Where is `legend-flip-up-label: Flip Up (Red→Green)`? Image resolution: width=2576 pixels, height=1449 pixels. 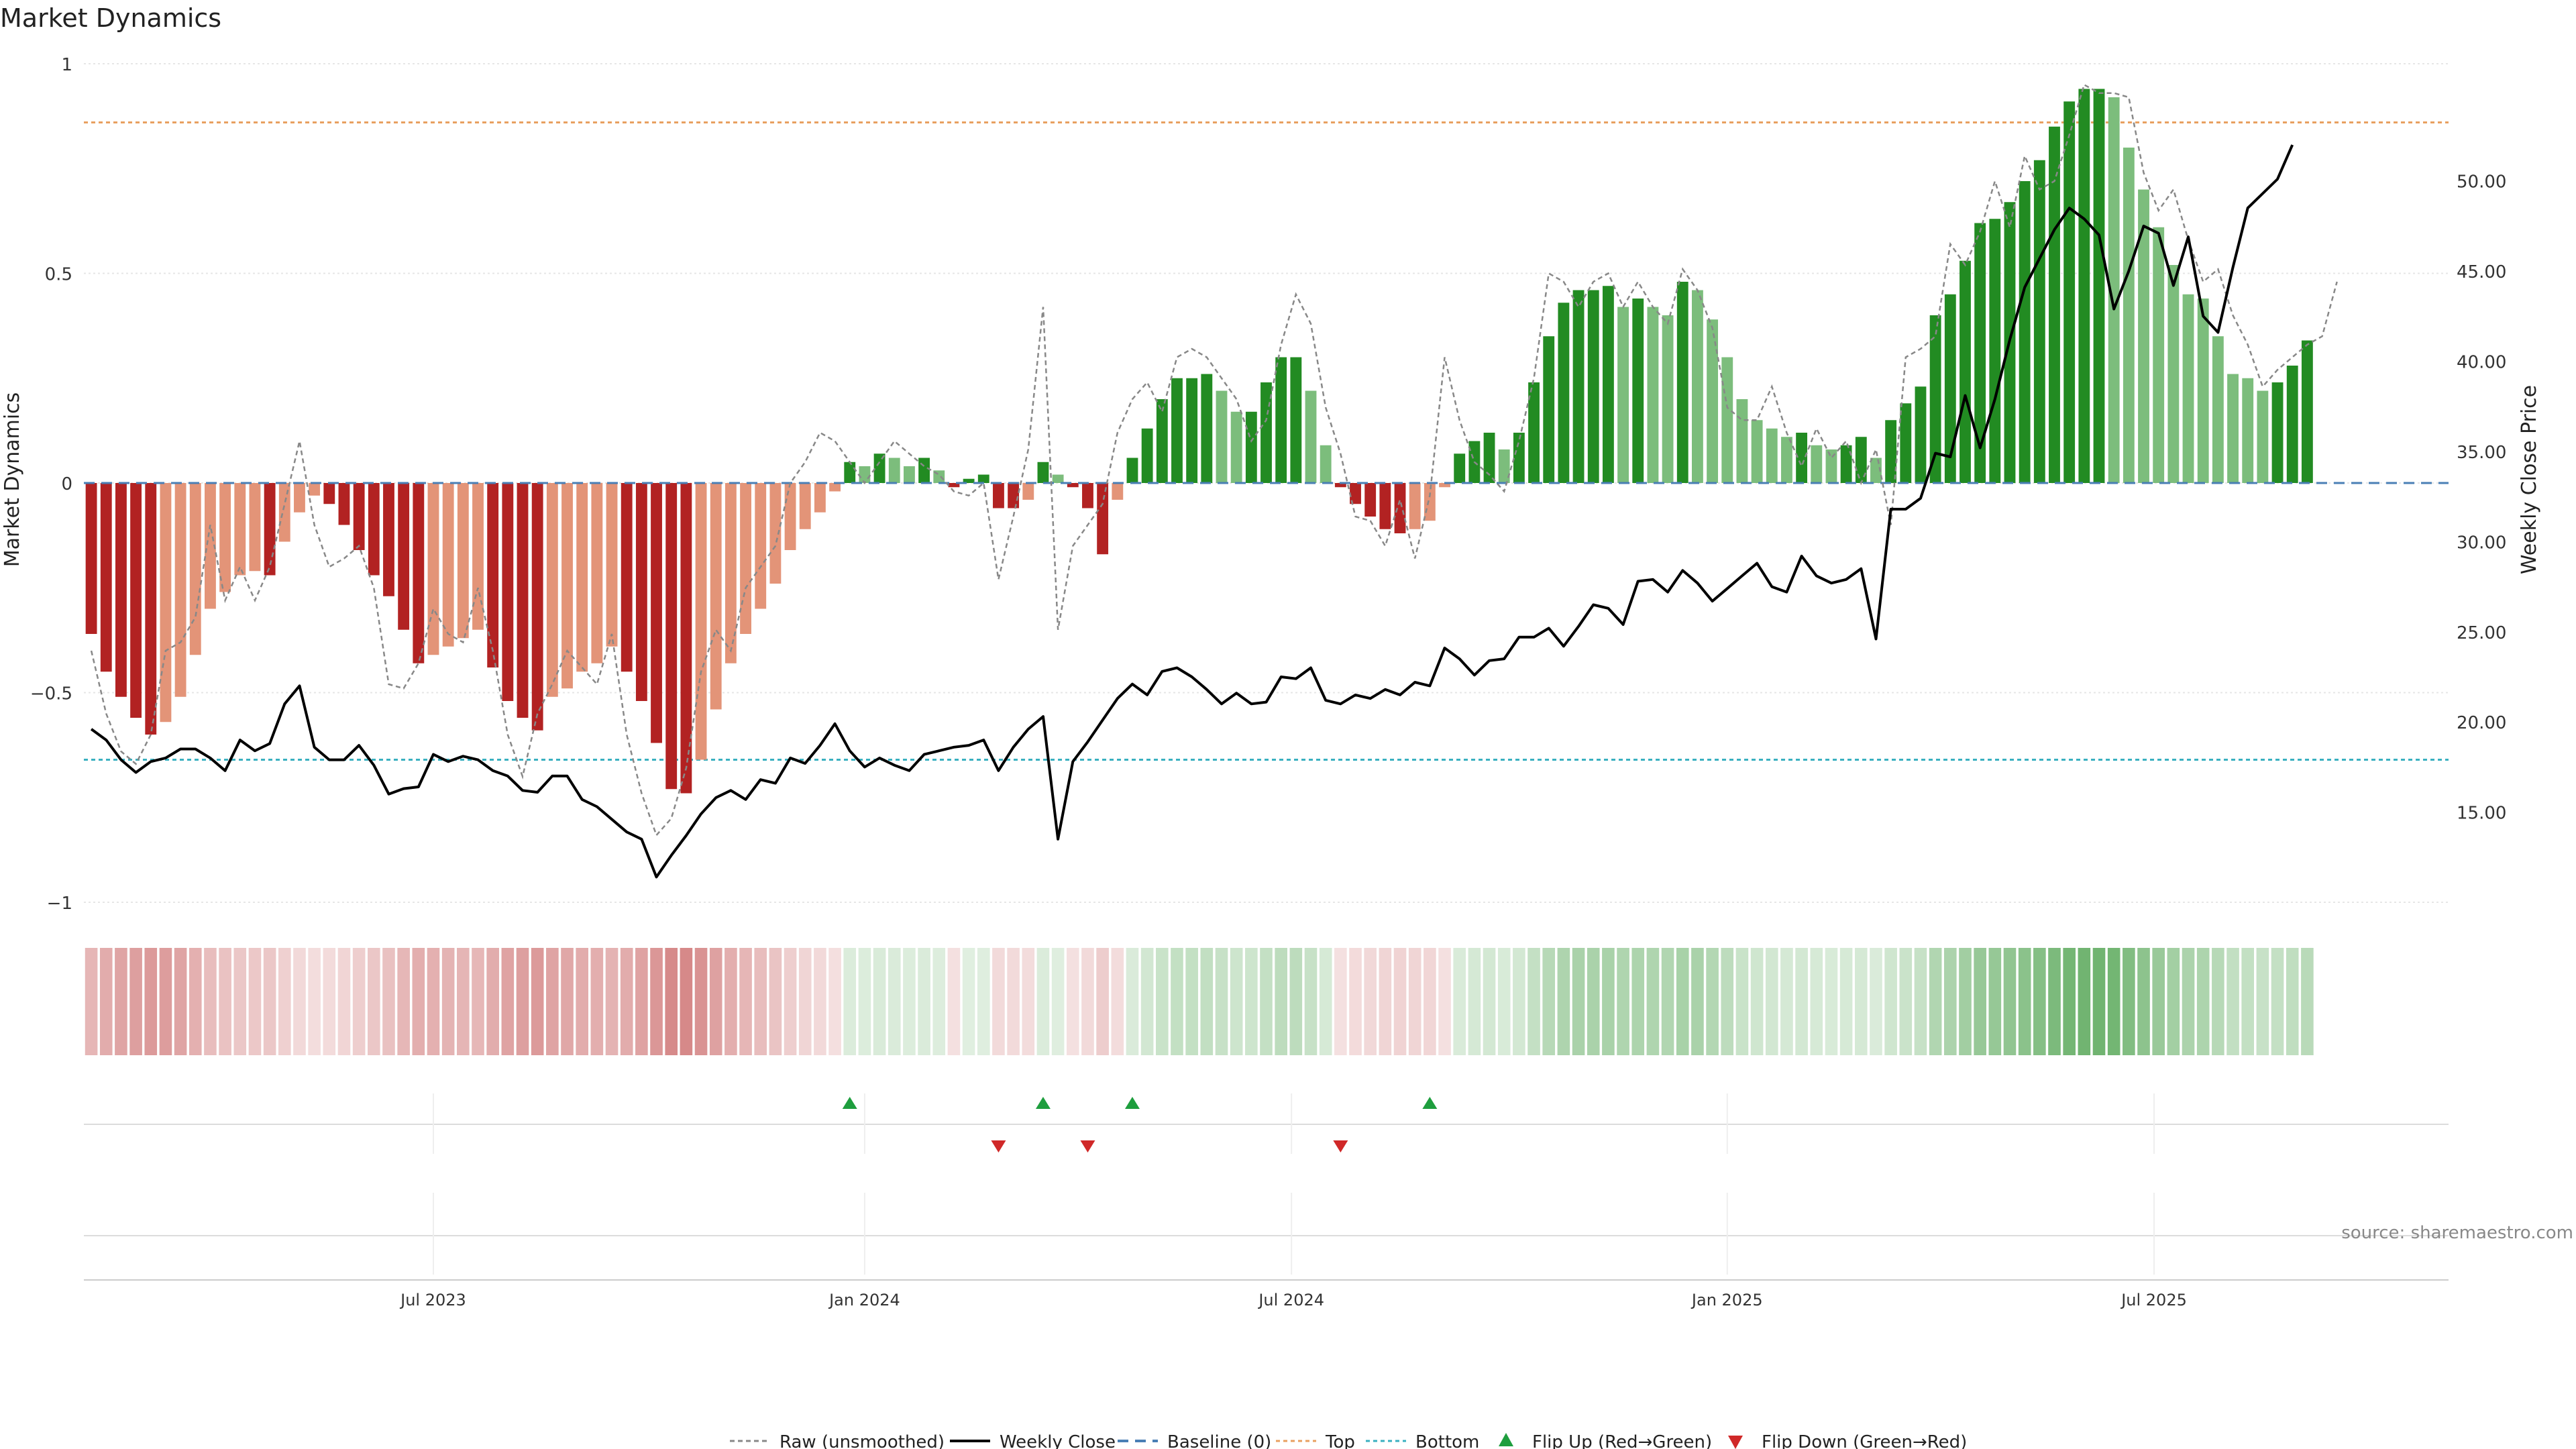 legend-flip-up-label: Flip Up (Red→Green) is located at coordinates (1622, 1440).